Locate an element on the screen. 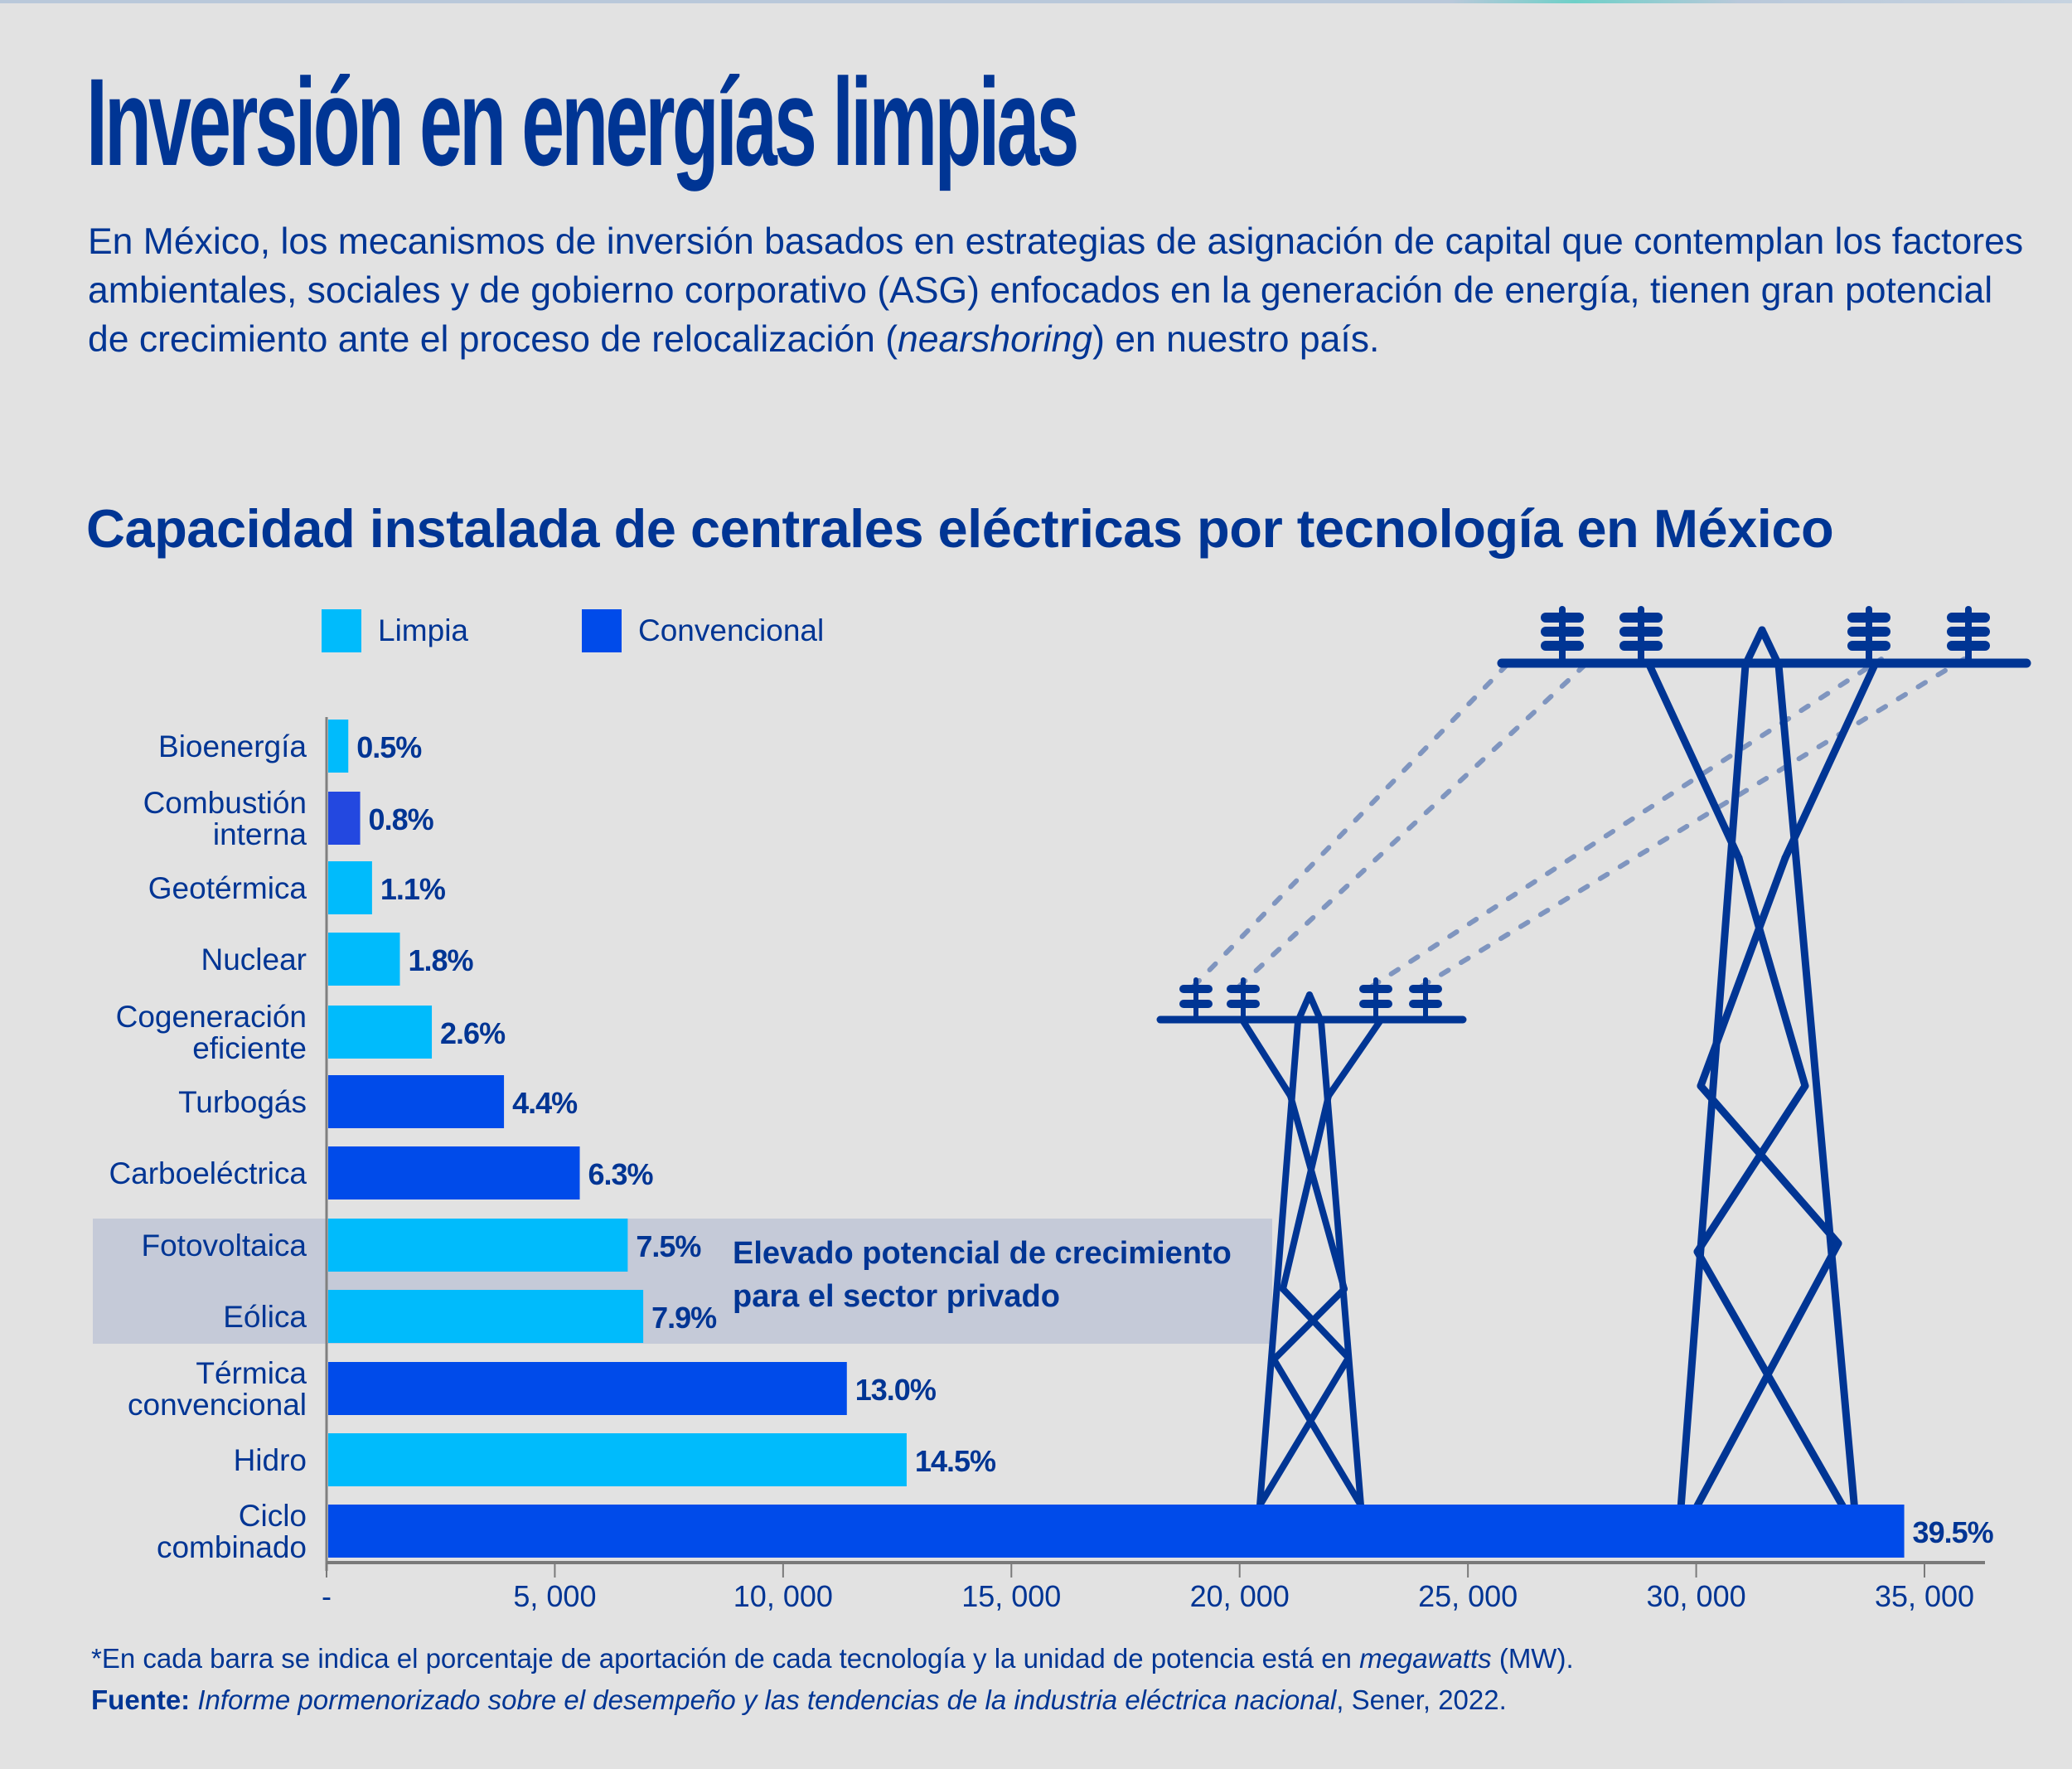 The height and width of the screenshot is (1769, 2072). category-label-line: interna is located at coordinates (259, 834).